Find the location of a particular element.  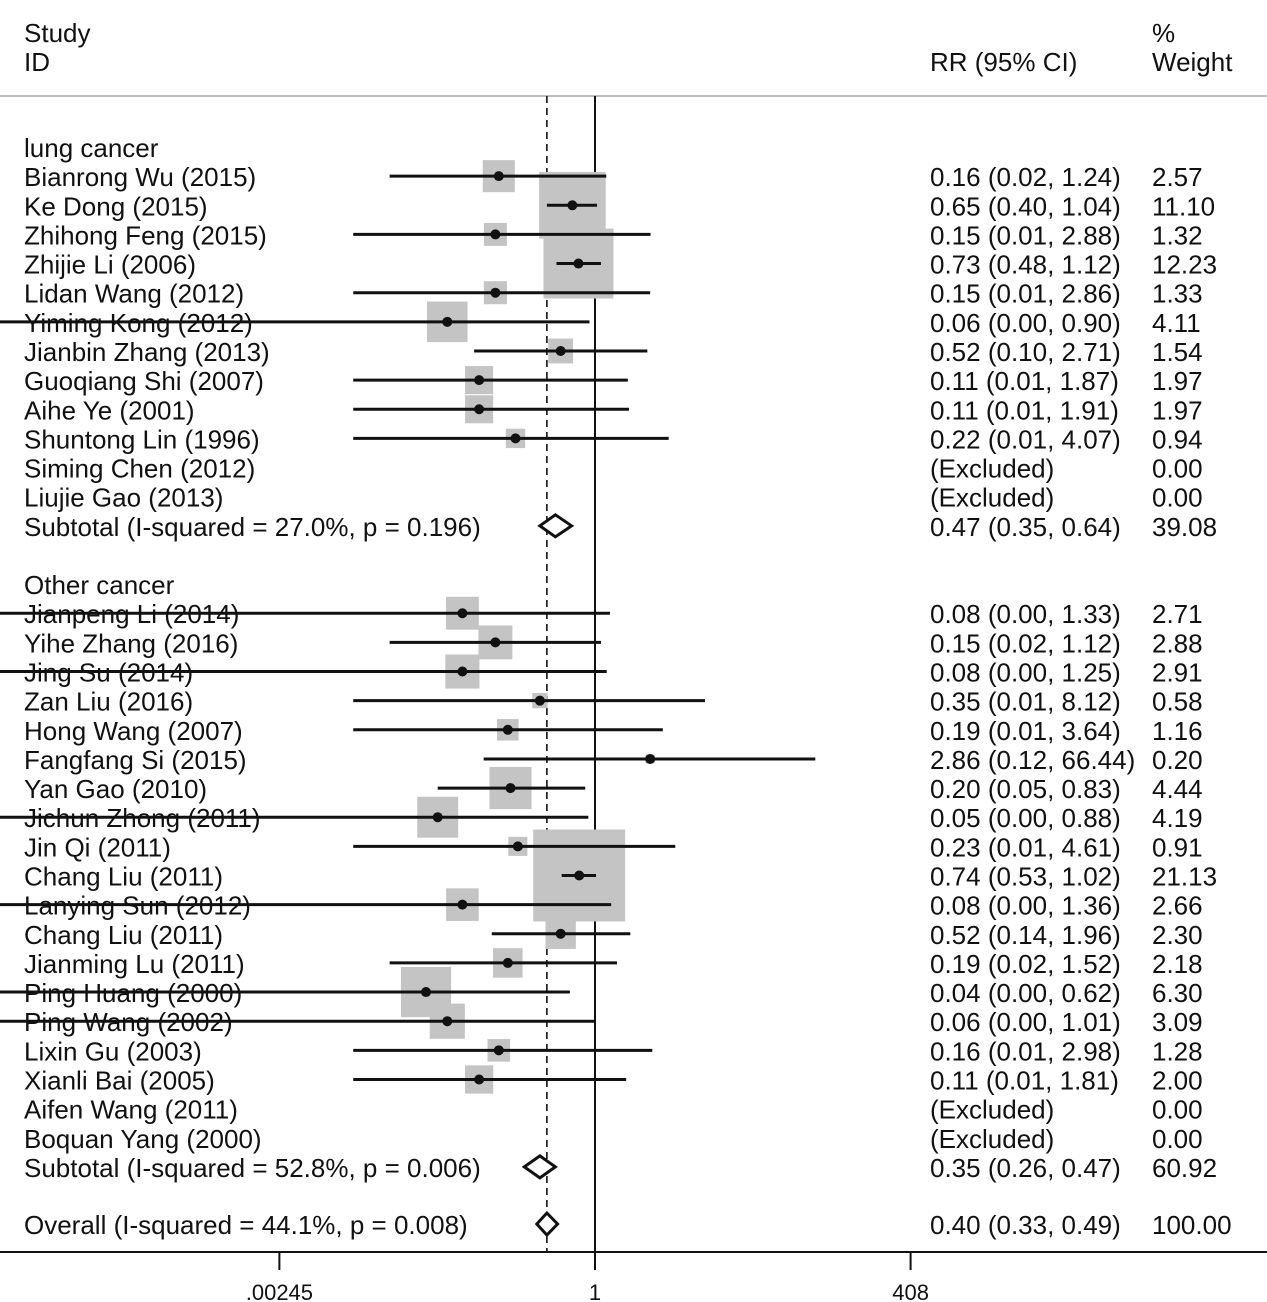

study-label: Ke Dong (2015) is located at coordinates (116, 206).